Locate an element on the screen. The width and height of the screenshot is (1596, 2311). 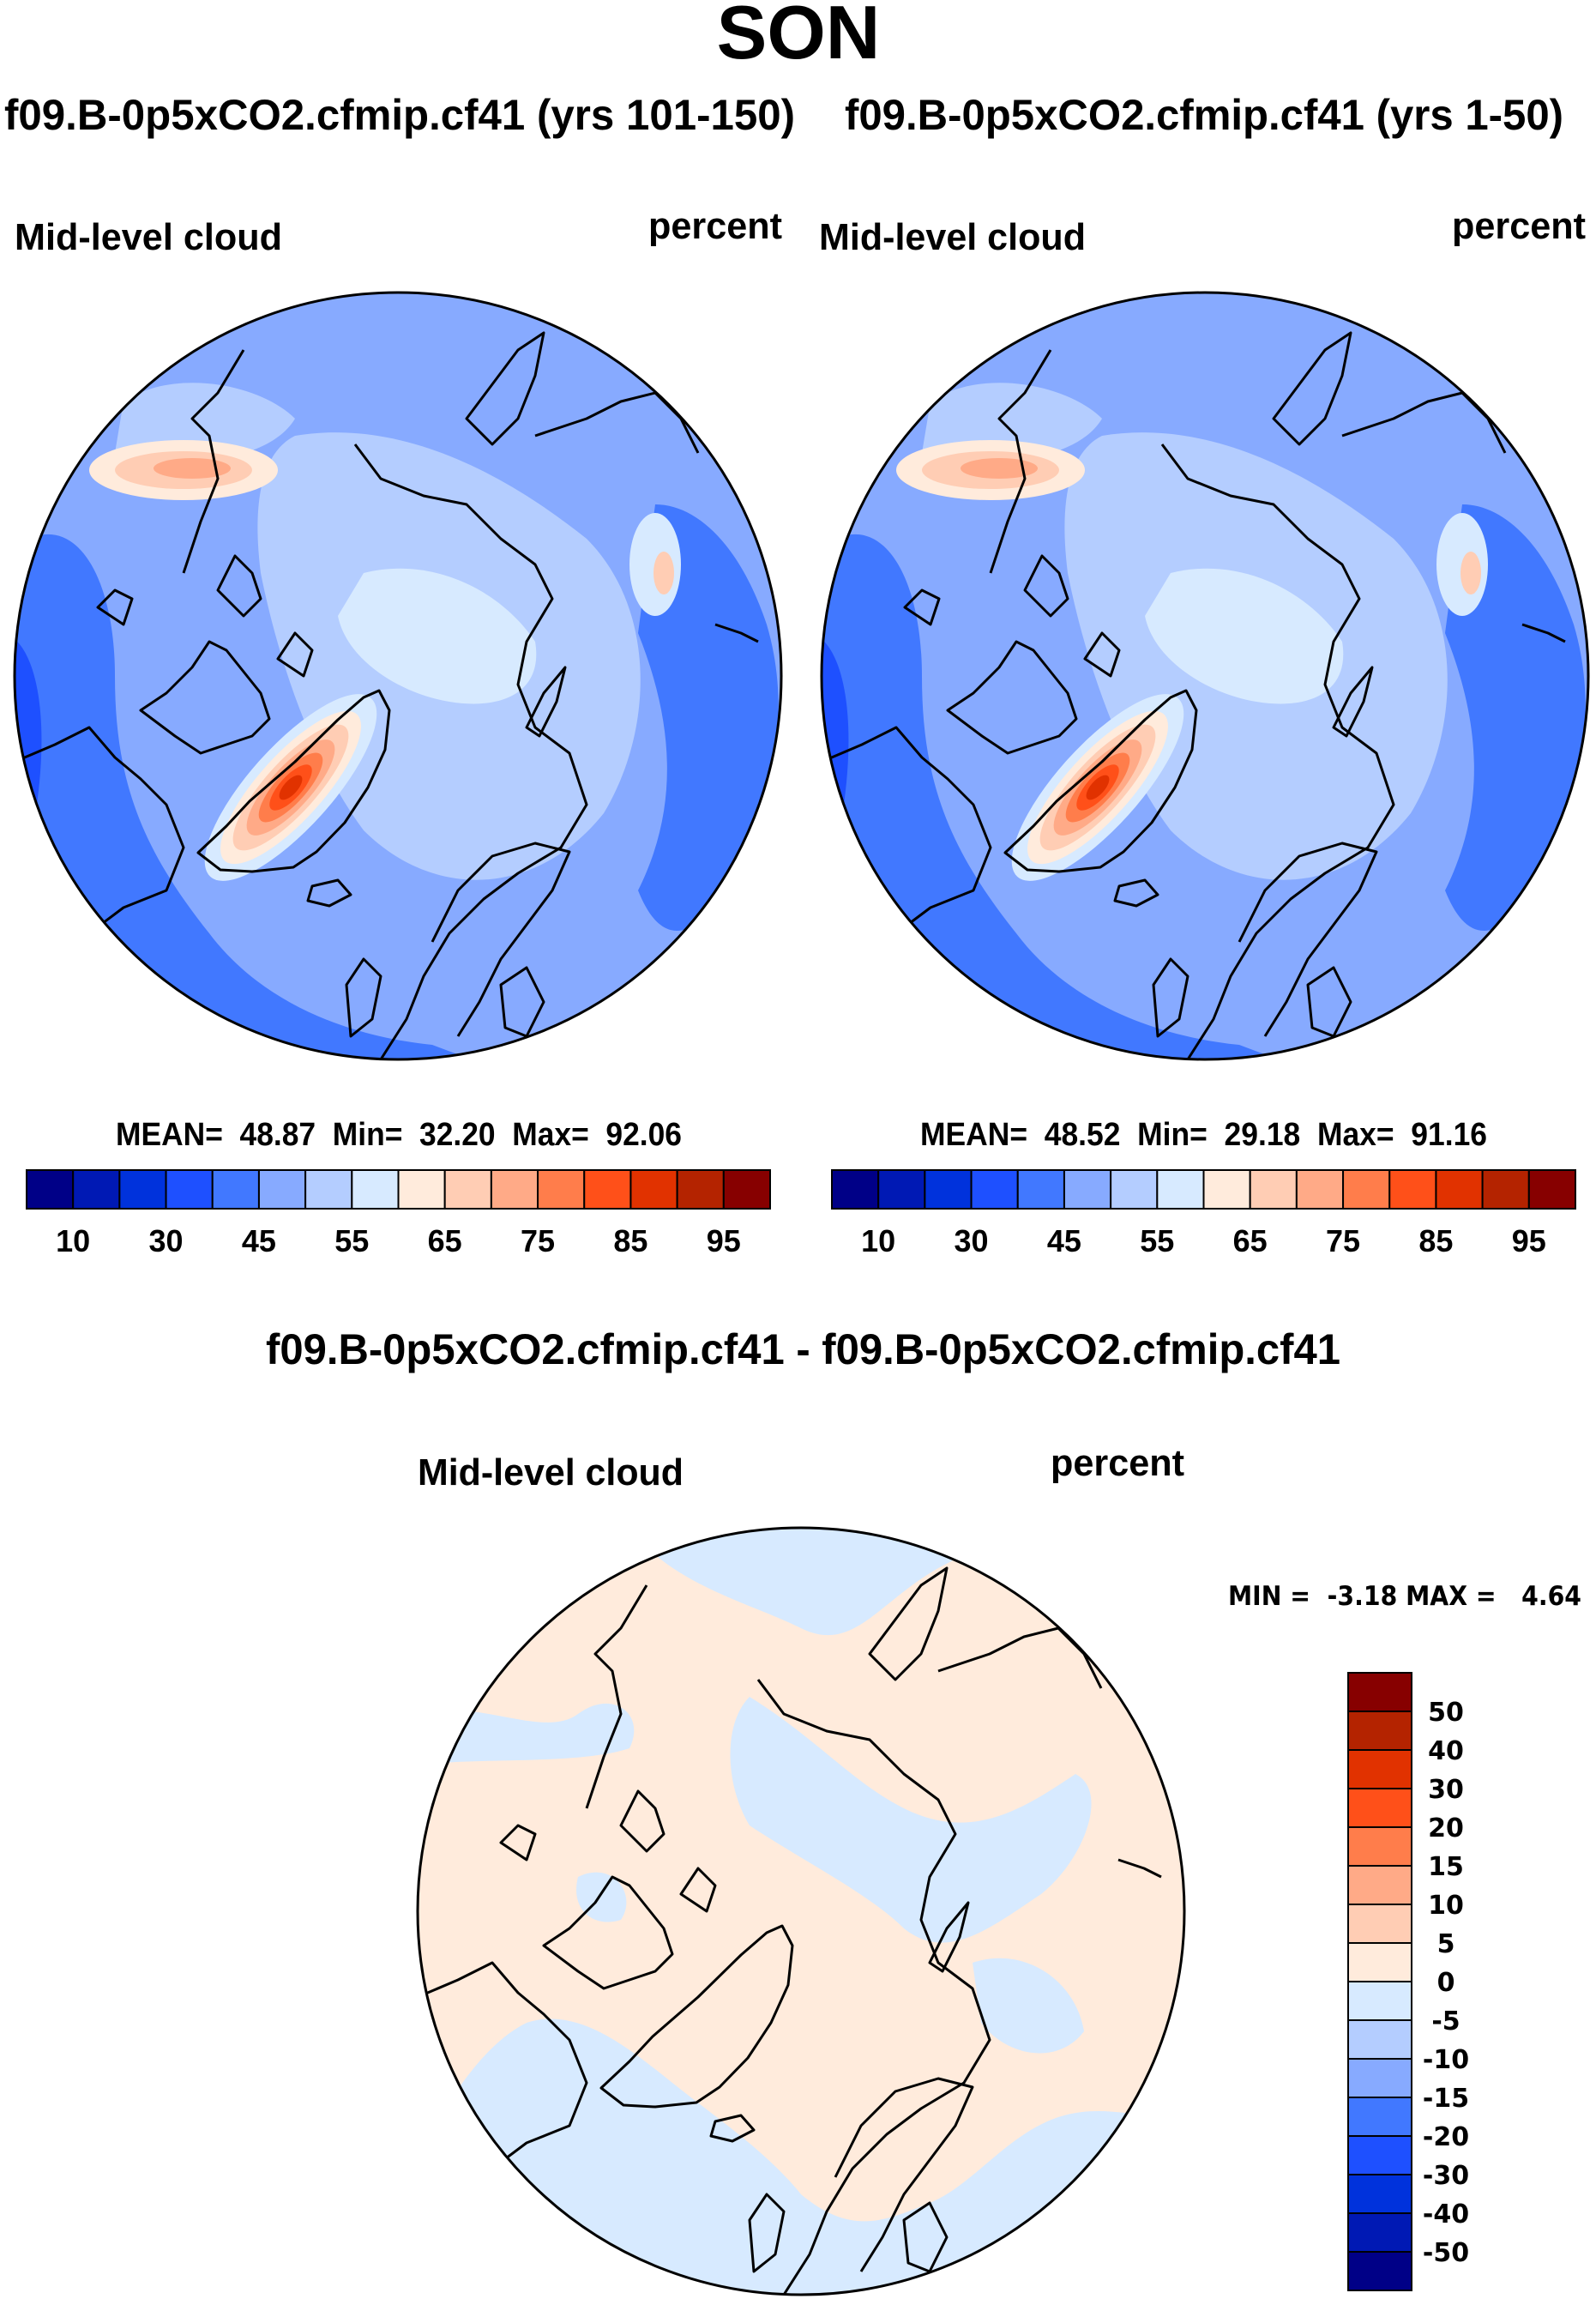
colorbar-label: 15 is located at coordinates (1446, 1867).